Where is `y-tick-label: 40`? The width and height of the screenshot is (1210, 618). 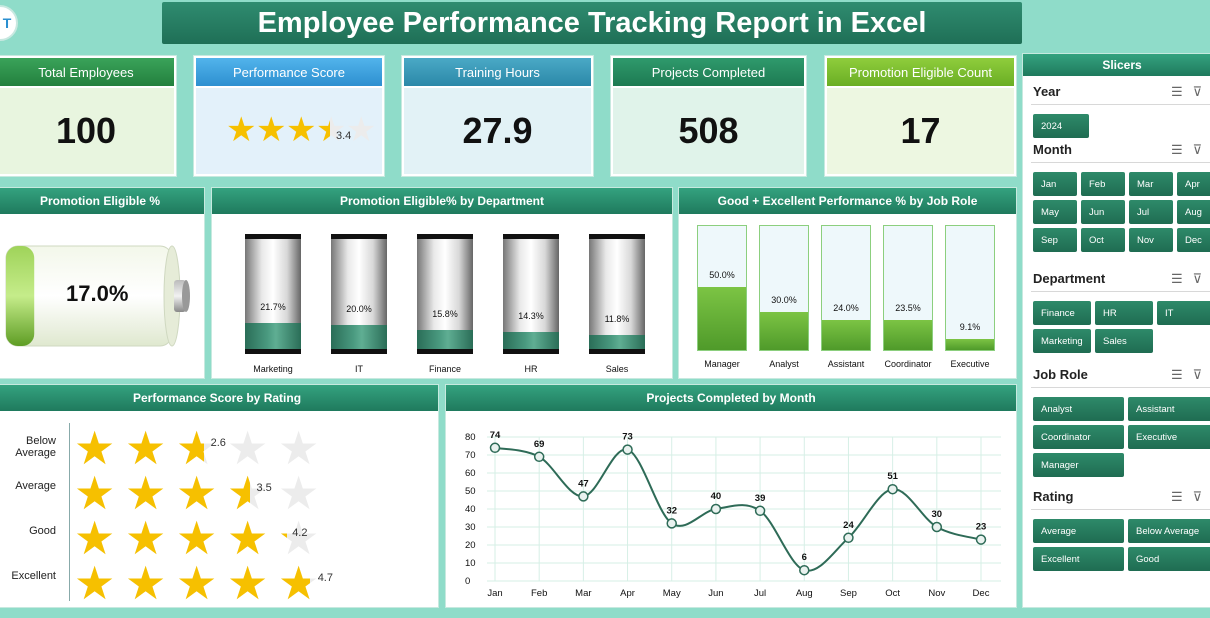 y-tick-label: 40 is located at coordinates (470, 509).